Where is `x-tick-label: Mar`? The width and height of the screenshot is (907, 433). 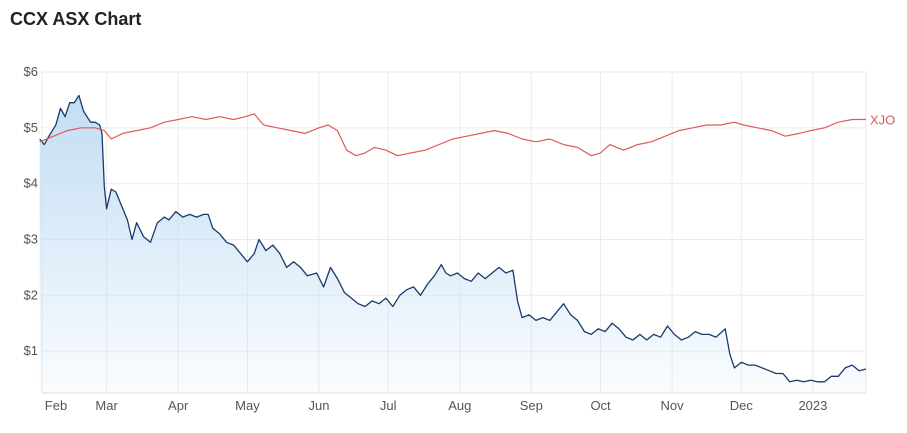 x-tick-label: Mar is located at coordinates (106, 405).